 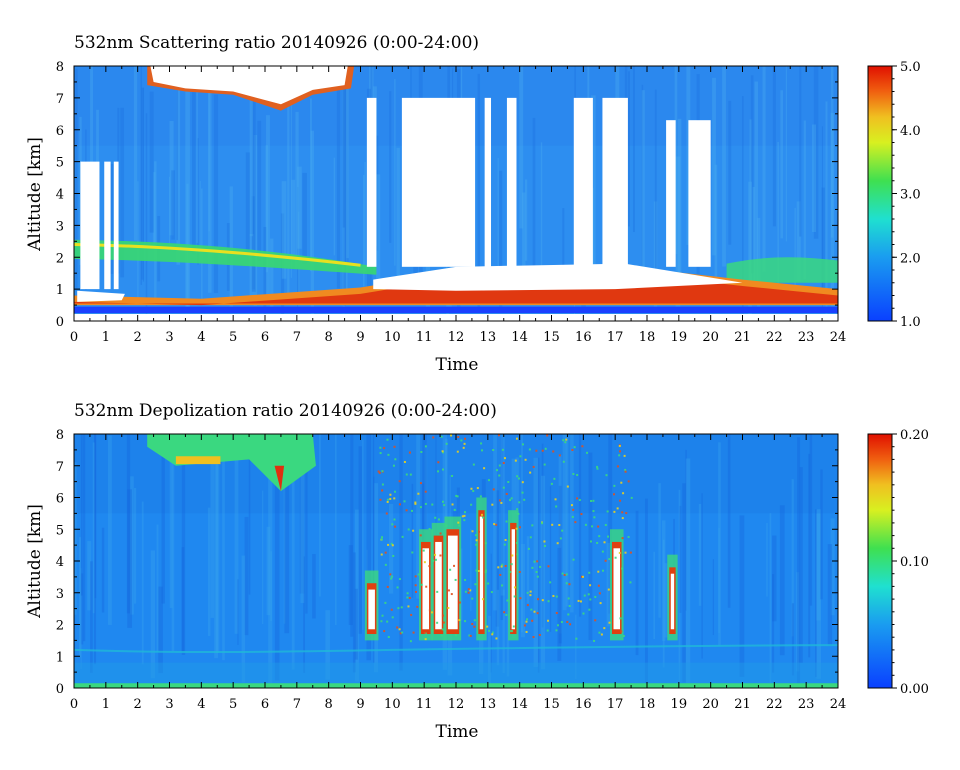 What do you see at coordinates (615, 182) in the screenshot?
I see `saturated-column` at bounding box center [615, 182].